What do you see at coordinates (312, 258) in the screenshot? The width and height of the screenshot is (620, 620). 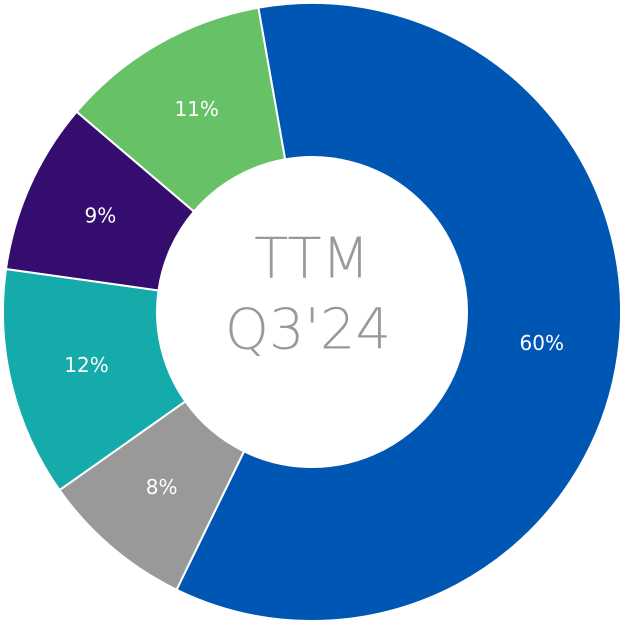 I see `center-text: TTM` at bounding box center [312, 258].